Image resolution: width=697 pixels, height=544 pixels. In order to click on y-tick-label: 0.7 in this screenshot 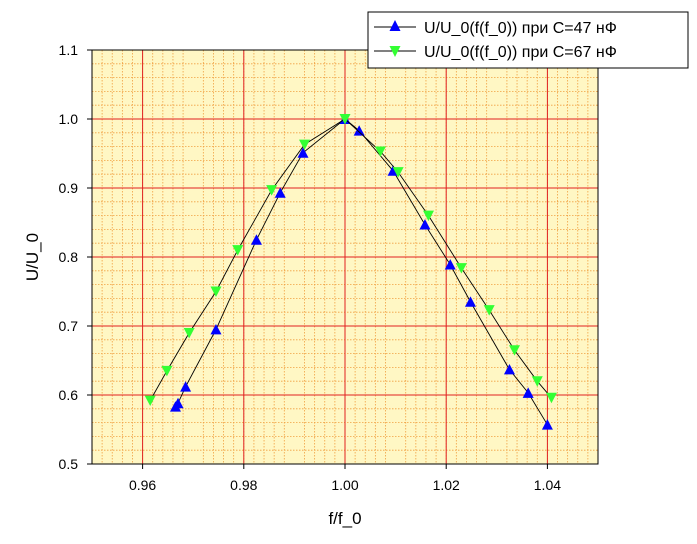, I will do `click(69, 326)`.